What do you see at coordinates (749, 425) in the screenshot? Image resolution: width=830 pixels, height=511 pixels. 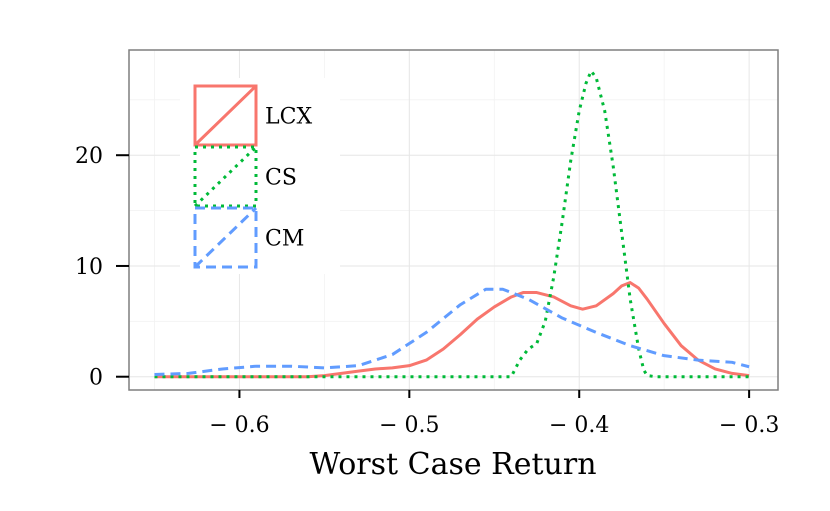 I see `x-tick-label: − 0.3` at bounding box center [749, 425].